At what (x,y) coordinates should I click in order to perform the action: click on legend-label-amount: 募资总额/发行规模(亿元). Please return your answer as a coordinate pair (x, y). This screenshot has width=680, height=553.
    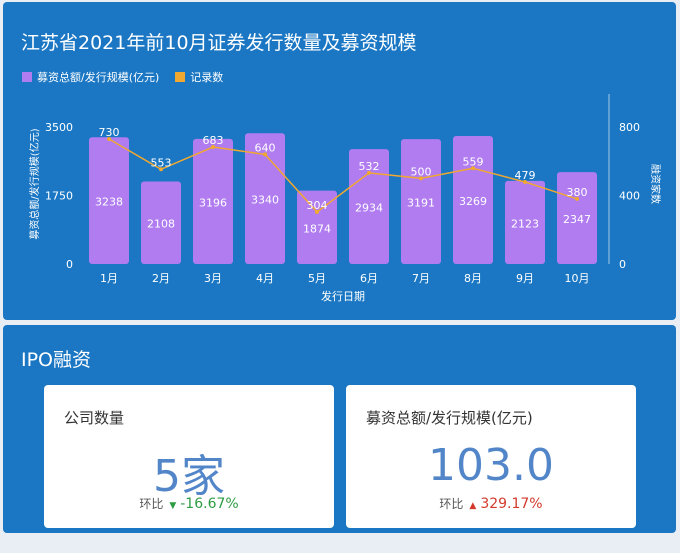
    Looking at the image, I should click on (98, 77).